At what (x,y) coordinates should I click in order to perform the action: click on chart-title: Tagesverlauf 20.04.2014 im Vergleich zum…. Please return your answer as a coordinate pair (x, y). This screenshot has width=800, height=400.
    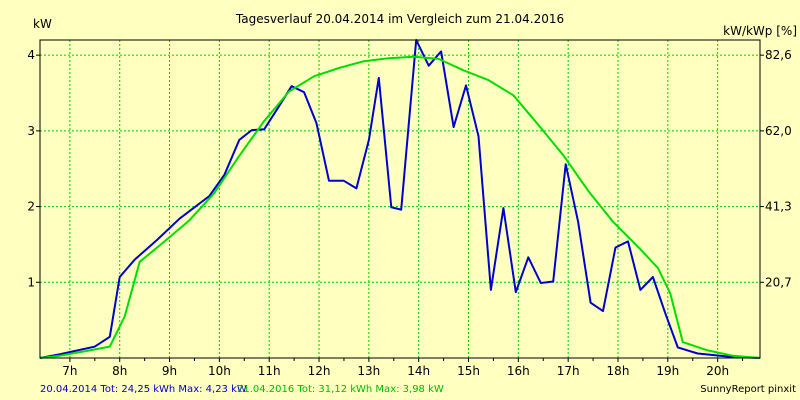
    Looking at the image, I should click on (399, 19).